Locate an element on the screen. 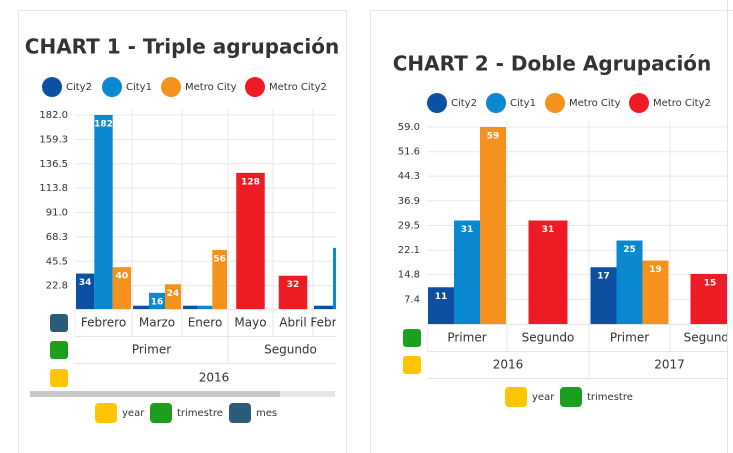 The image size is (733, 453). group-label: Segundo is located at coordinates (290, 350).